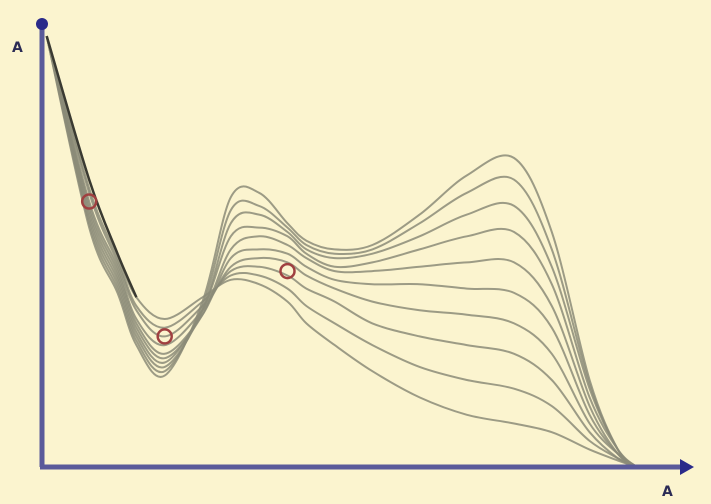  Describe the element at coordinates (667, 492) in the screenshot. I see `x-axis-label: A` at that location.